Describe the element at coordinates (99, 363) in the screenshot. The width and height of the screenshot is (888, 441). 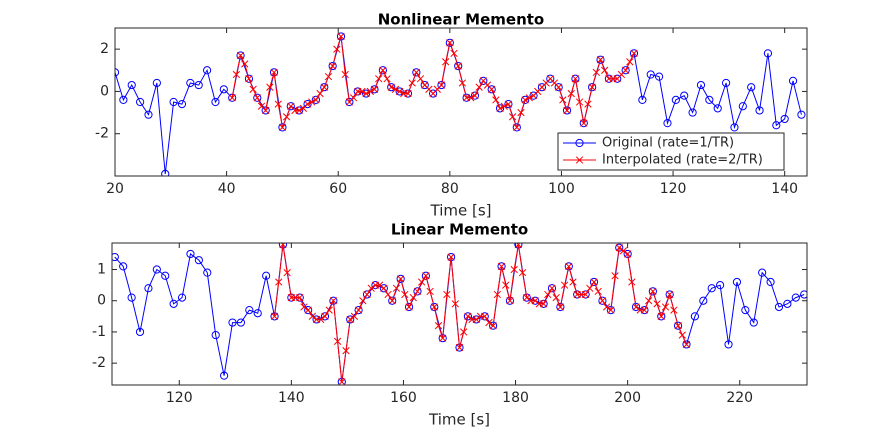
I see `y-tick-label: -2` at that location.